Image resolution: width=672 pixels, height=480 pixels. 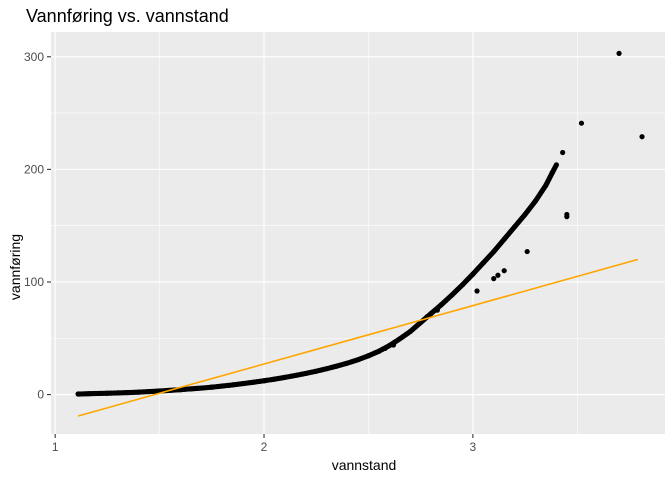 What do you see at coordinates (127, 16) in the screenshot?
I see `chart-title: Vannføring vs. vannstand` at bounding box center [127, 16].